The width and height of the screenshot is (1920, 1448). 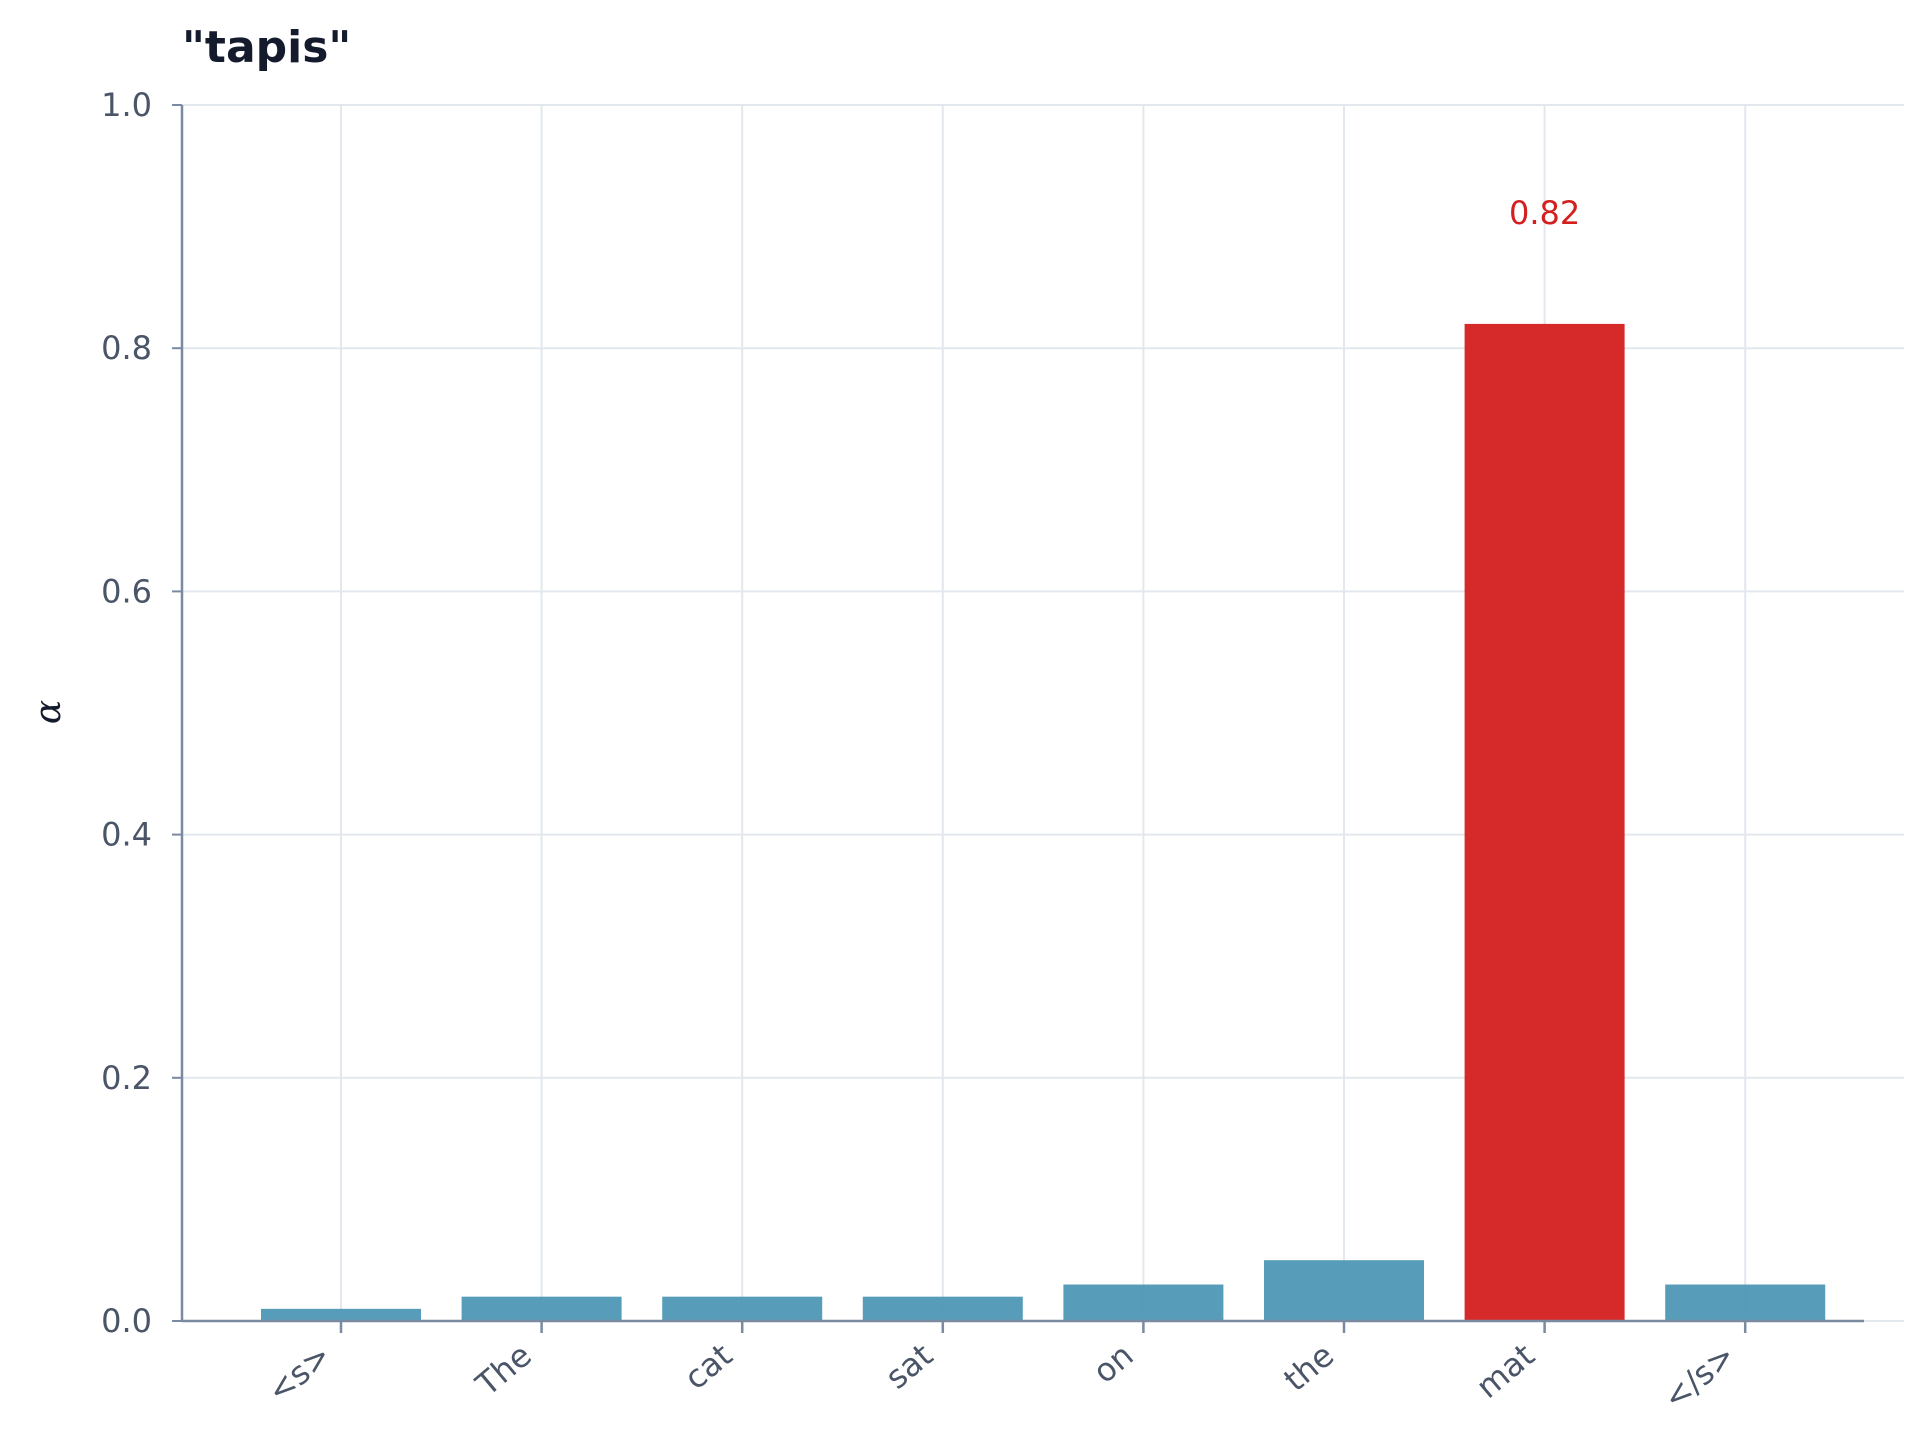 I want to click on chart-title: "tapis", so click(x=266, y=47).